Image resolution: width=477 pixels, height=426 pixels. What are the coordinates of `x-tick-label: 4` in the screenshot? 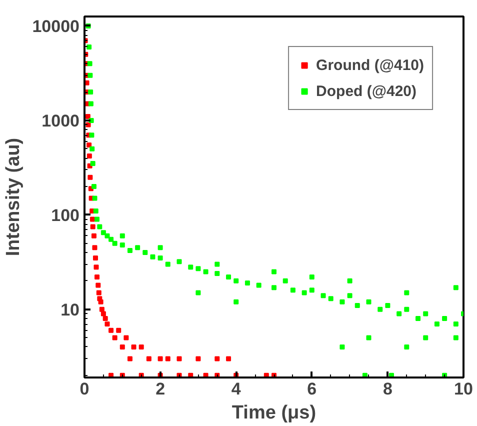 It's located at (236, 389).